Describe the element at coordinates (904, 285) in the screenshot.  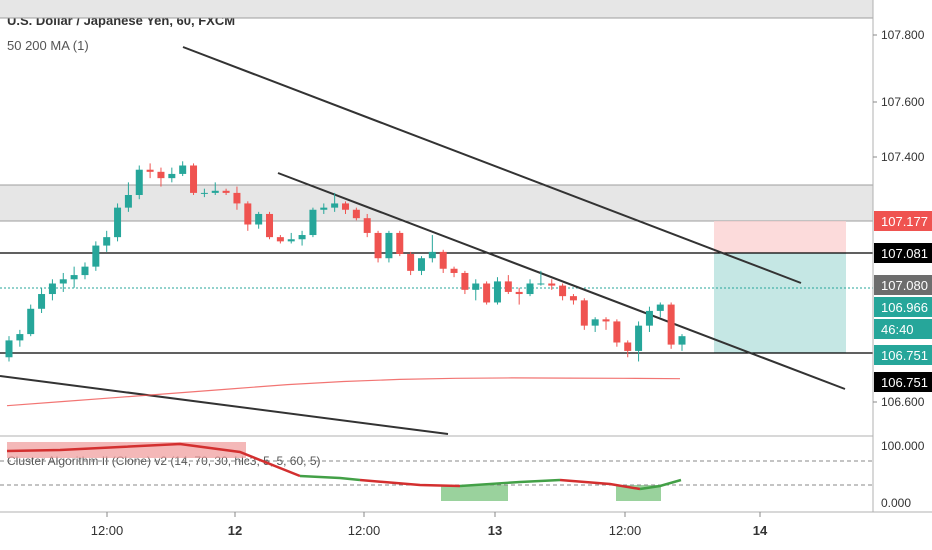
I see `price-tag-label: 107.080` at that location.